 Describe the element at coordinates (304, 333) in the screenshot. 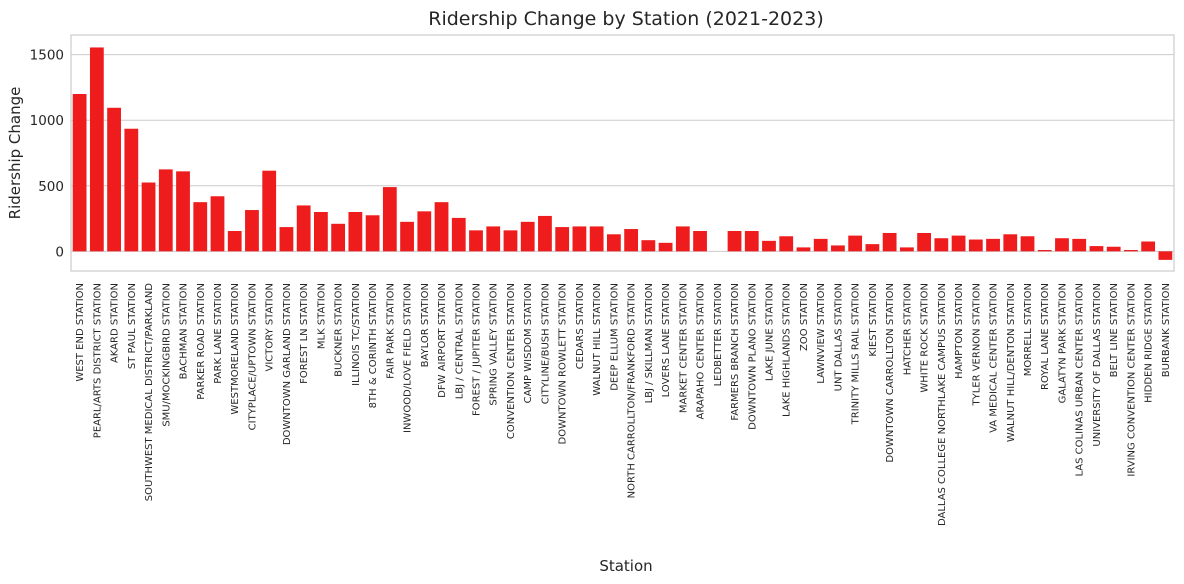

I see `x-tick-label: FOREST LN STATION` at that location.